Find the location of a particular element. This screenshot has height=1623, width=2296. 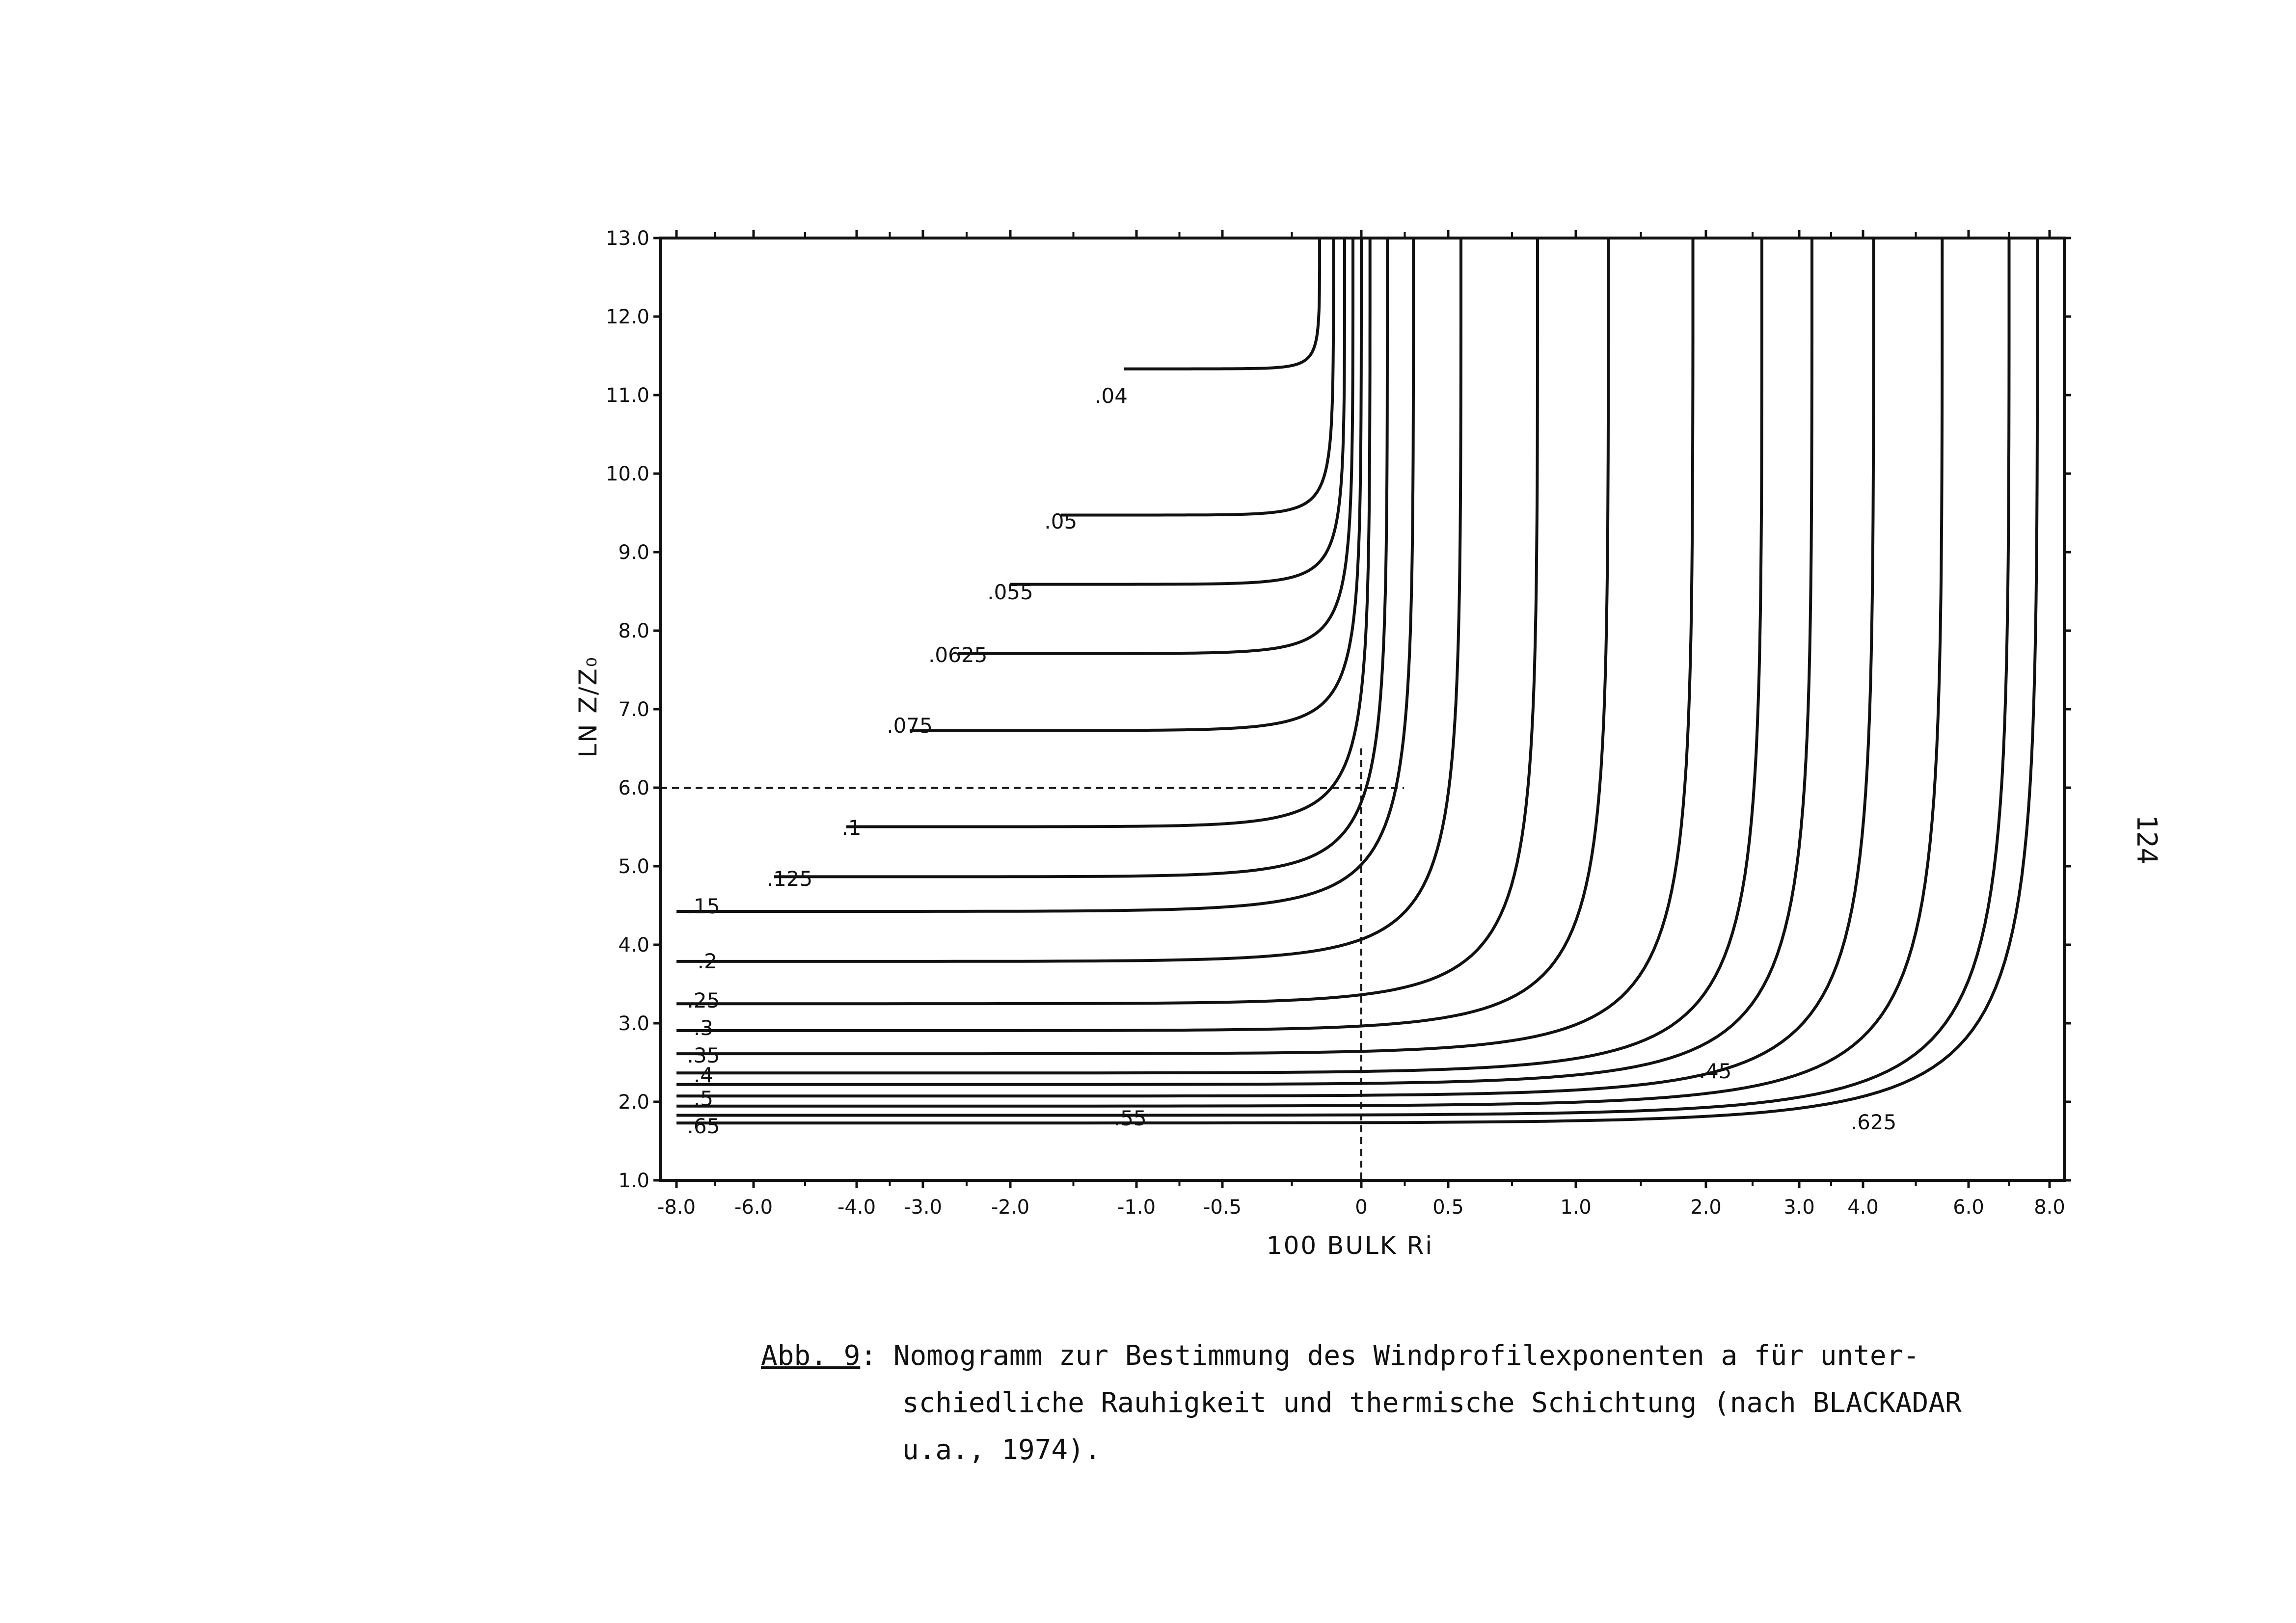

curve-label: .0625 is located at coordinates (957, 655).